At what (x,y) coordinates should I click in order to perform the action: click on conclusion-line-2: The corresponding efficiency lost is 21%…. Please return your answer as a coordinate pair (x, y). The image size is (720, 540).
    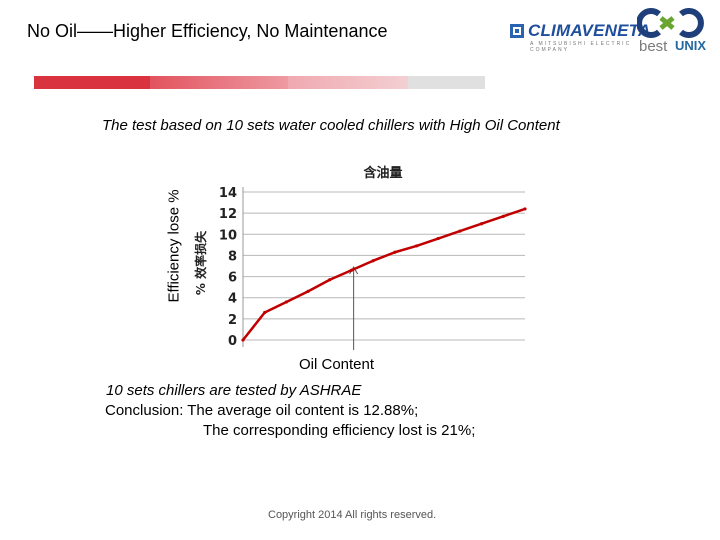
    Looking at the image, I should click on (339, 430).